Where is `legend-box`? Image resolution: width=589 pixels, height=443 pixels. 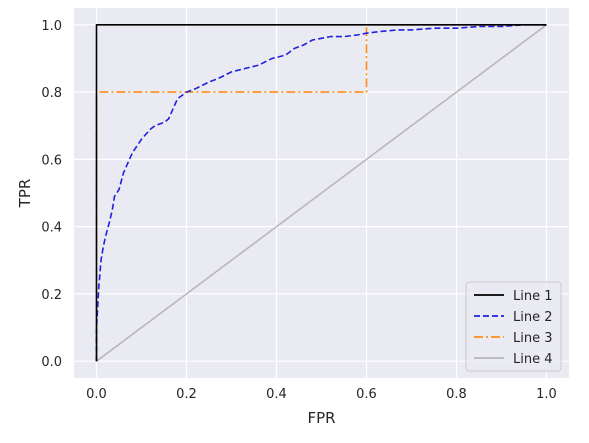 legend-box is located at coordinates (513, 326).